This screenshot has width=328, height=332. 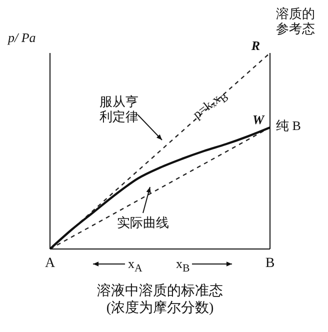 I want to click on text: 纯 B, so click(x=289, y=125).